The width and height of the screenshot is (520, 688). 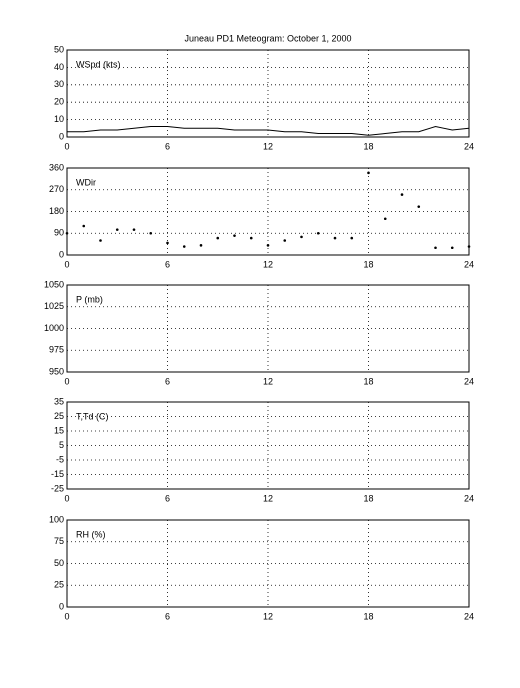 I want to click on y-tick-label: -15, so click(x=57, y=474).